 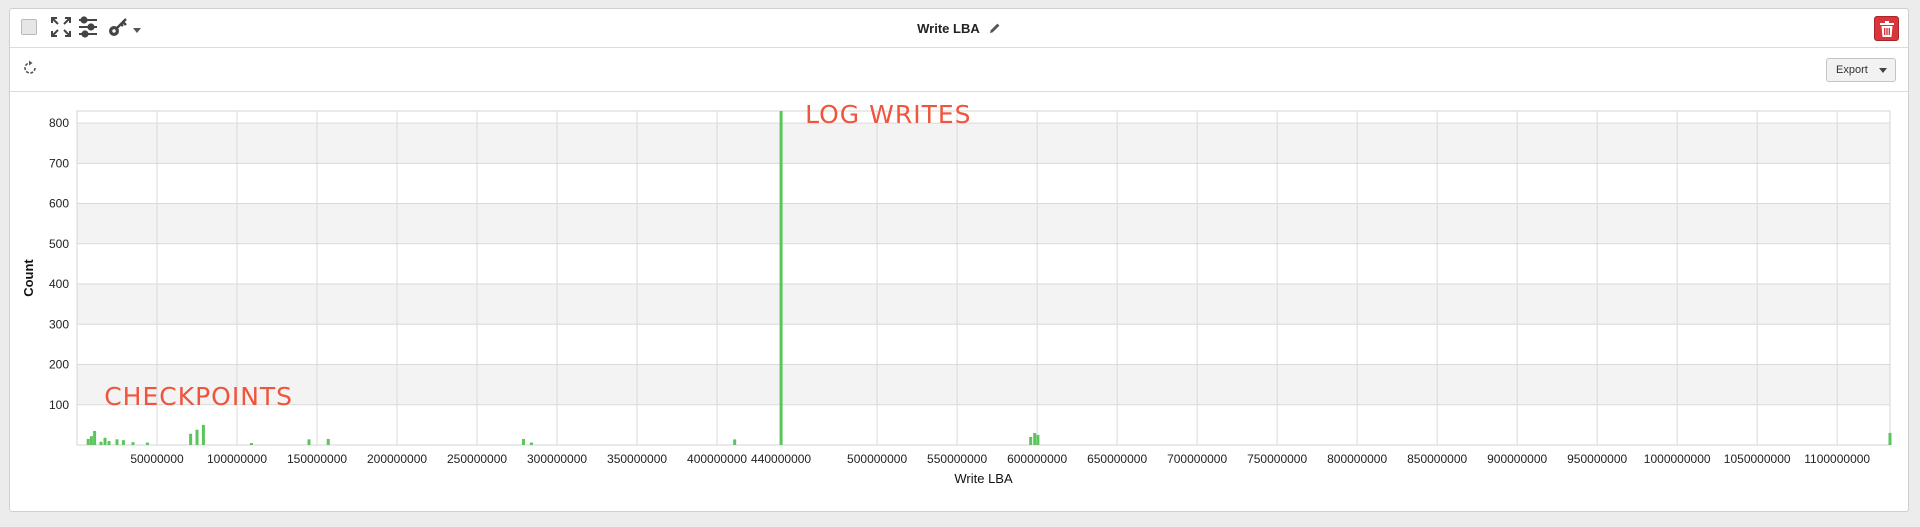 What do you see at coordinates (557, 459) in the screenshot?
I see `x-tick-label: 300000000` at bounding box center [557, 459].